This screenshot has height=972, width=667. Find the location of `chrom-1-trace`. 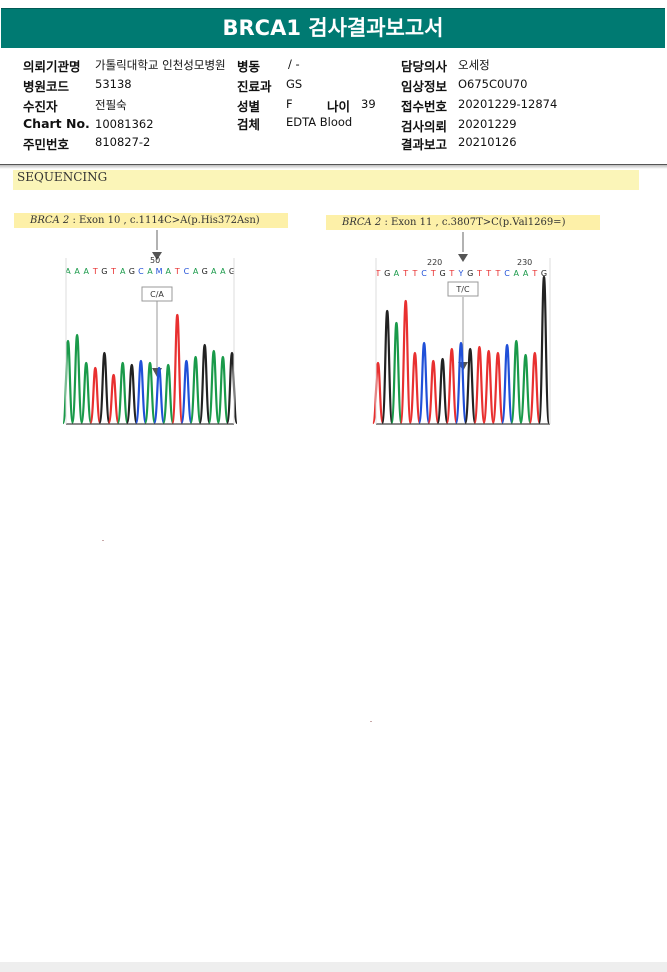

chrom-1-trace is located at coordinates (150, 369).